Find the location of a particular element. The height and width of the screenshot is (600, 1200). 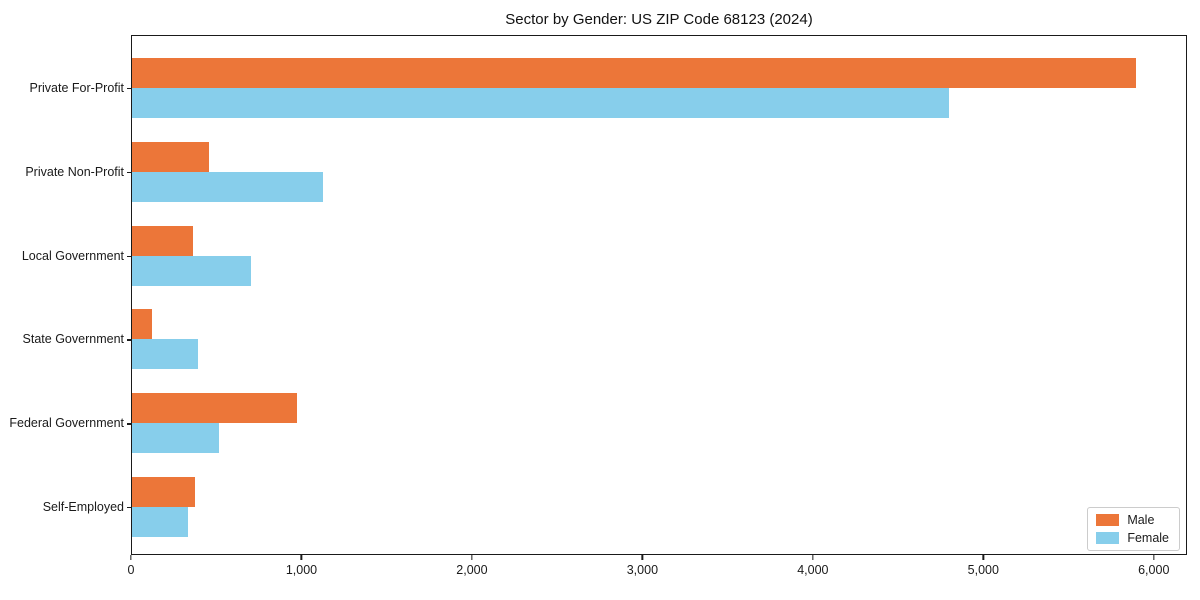

bar-group: Federal Government is located at coordinates (597, 423).